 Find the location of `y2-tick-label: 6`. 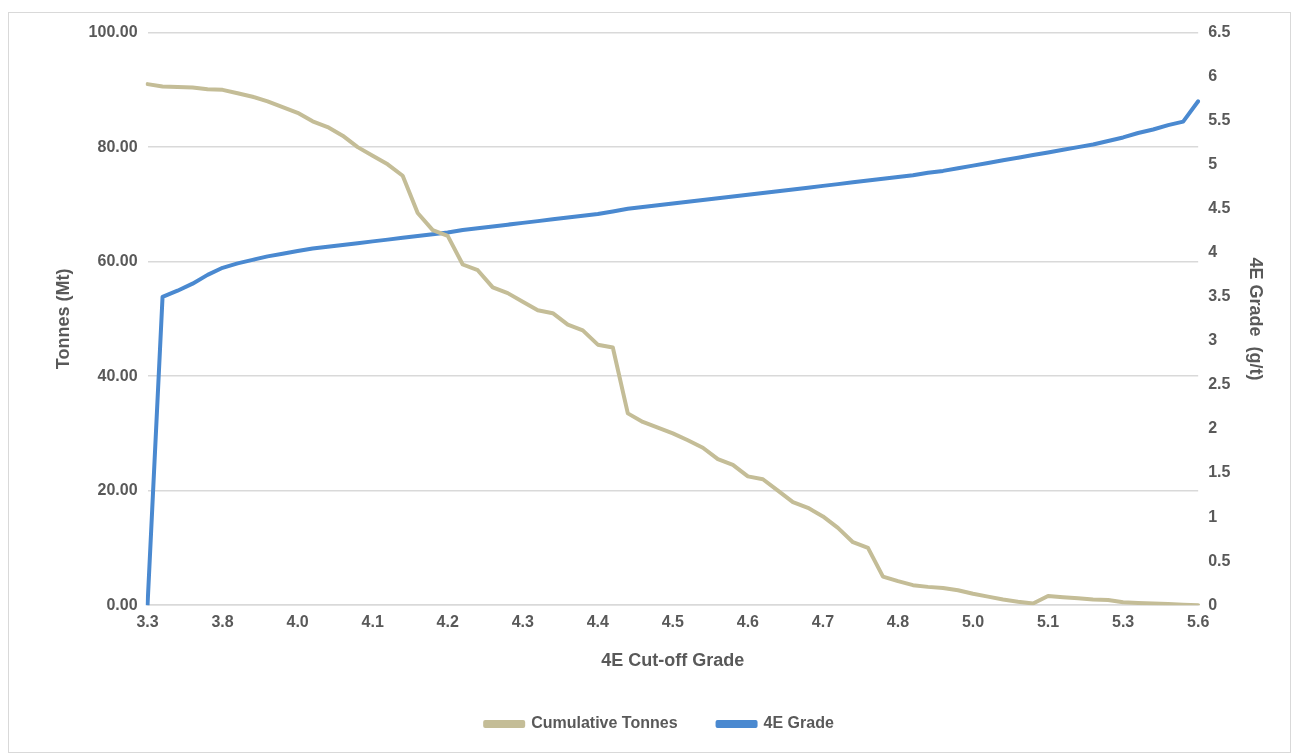

y2-tick-label: 6 is located at coordinates (1213, 76).